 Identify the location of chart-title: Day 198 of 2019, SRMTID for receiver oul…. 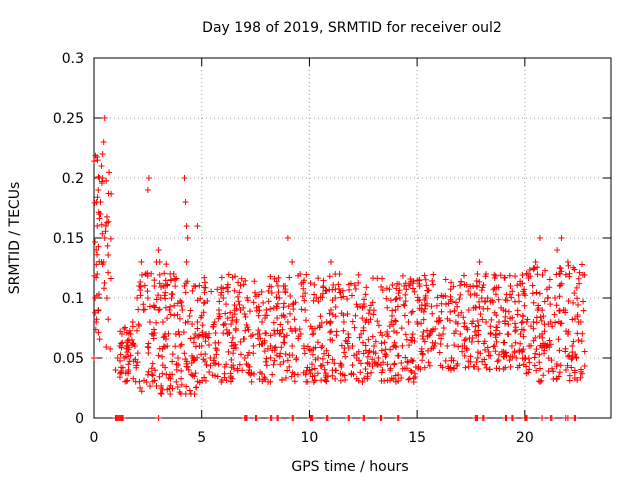
(352, 28).